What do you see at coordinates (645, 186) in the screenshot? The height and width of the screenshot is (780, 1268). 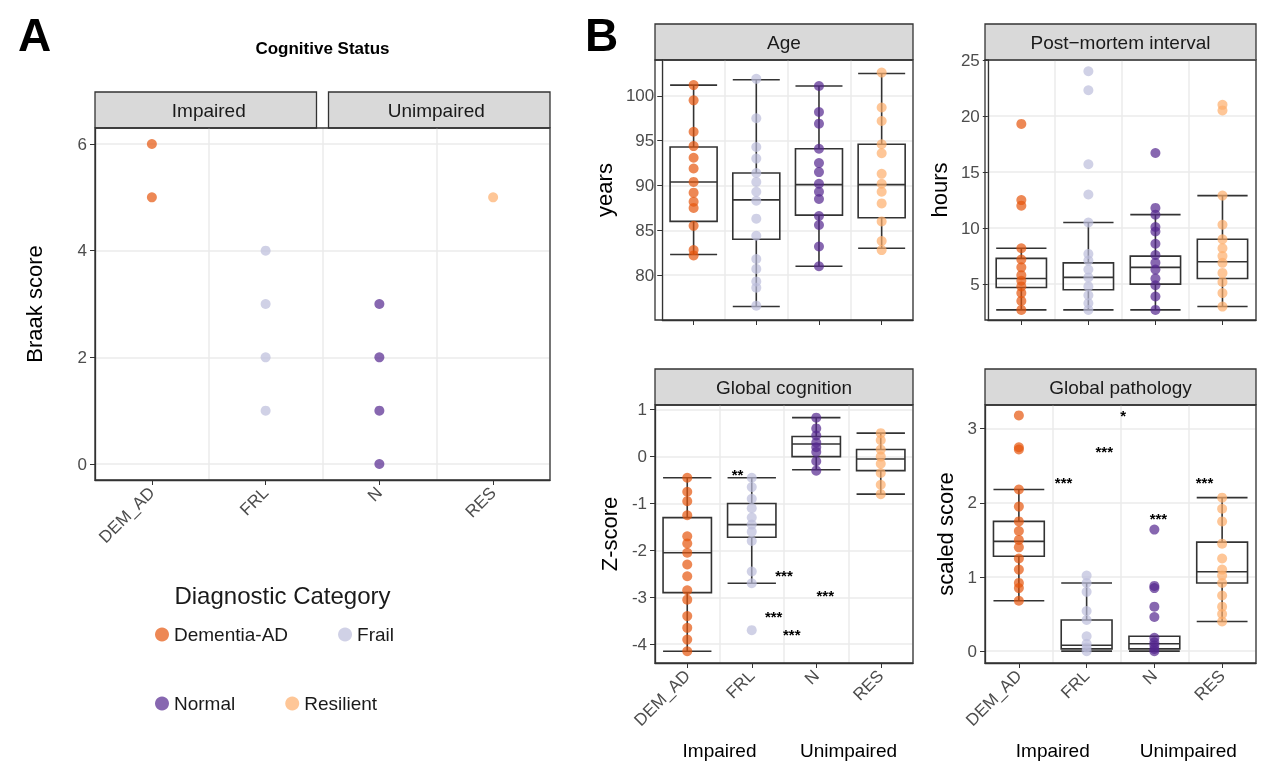 I see `y-tick-label: 90` at bounding box center [645, 186].